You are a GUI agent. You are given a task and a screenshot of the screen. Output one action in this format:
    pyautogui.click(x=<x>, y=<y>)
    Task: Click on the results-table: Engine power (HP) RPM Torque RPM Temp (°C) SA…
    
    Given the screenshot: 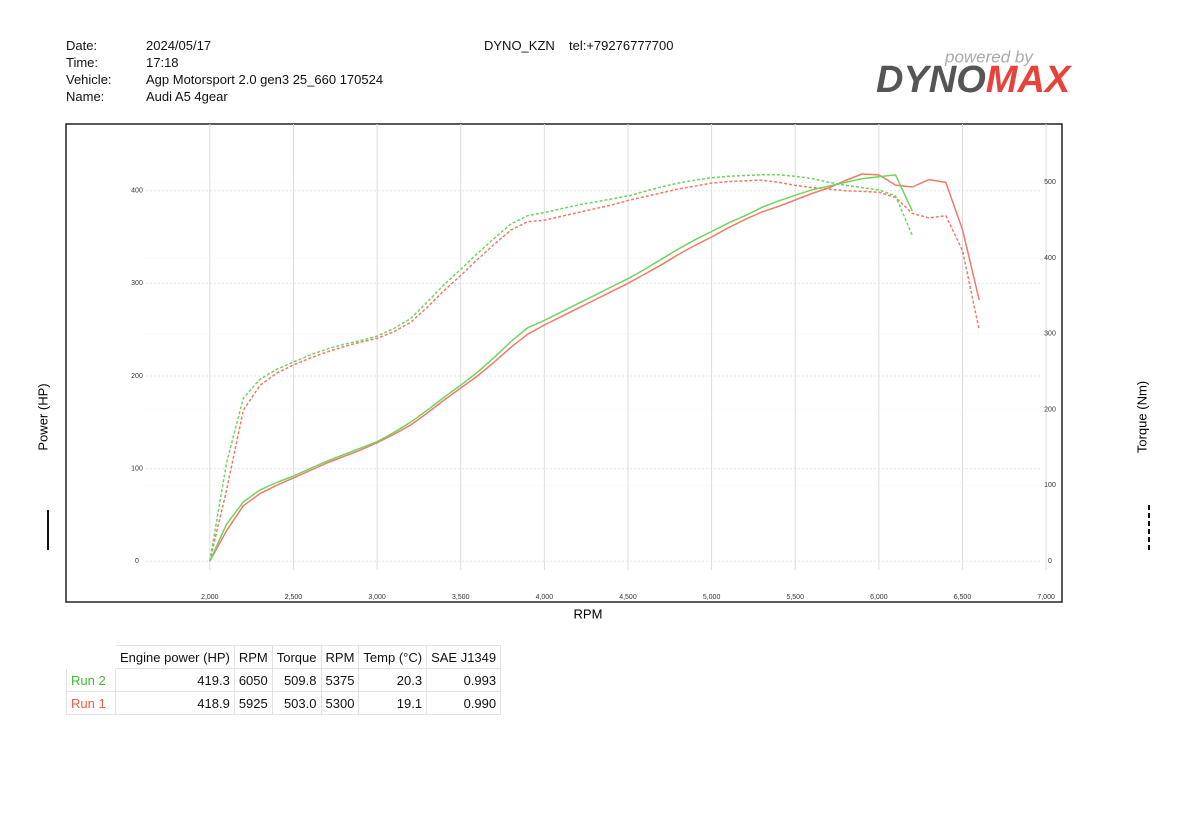 What is the action you would take?
    pyautogui.click(x=284, y=680)
    